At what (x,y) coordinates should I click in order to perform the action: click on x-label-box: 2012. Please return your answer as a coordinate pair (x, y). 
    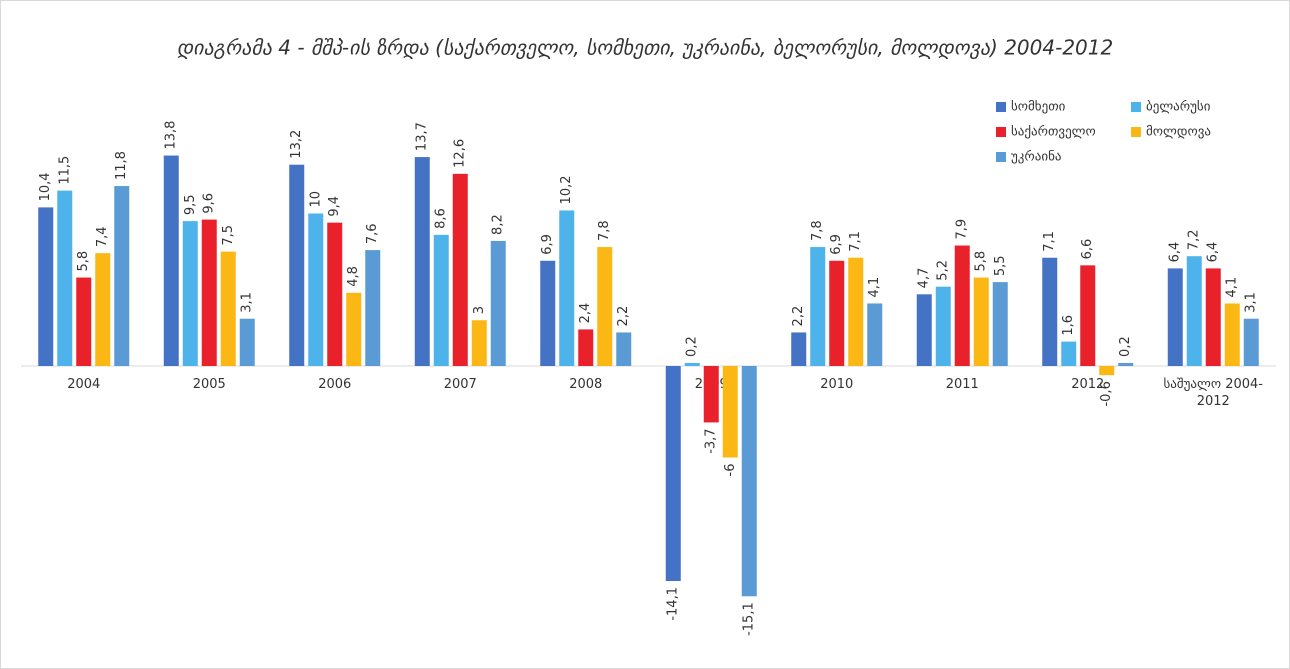
    Looking at the image, I should click on (1088, 384).